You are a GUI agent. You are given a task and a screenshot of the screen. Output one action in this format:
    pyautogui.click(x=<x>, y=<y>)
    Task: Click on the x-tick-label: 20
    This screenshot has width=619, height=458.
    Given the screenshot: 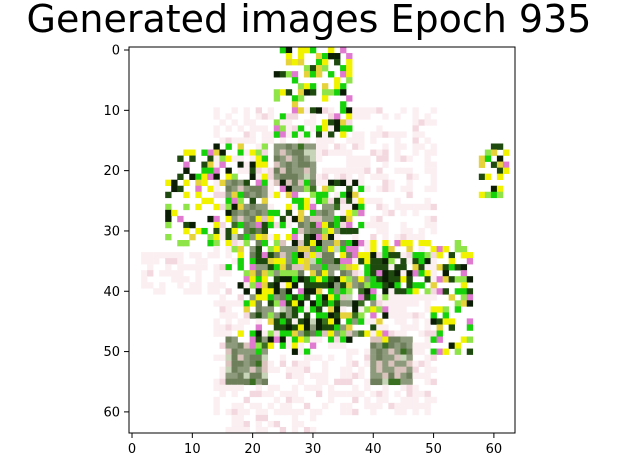 What is the action you would take?
    pyautogui.click(x=252, y=449)
    